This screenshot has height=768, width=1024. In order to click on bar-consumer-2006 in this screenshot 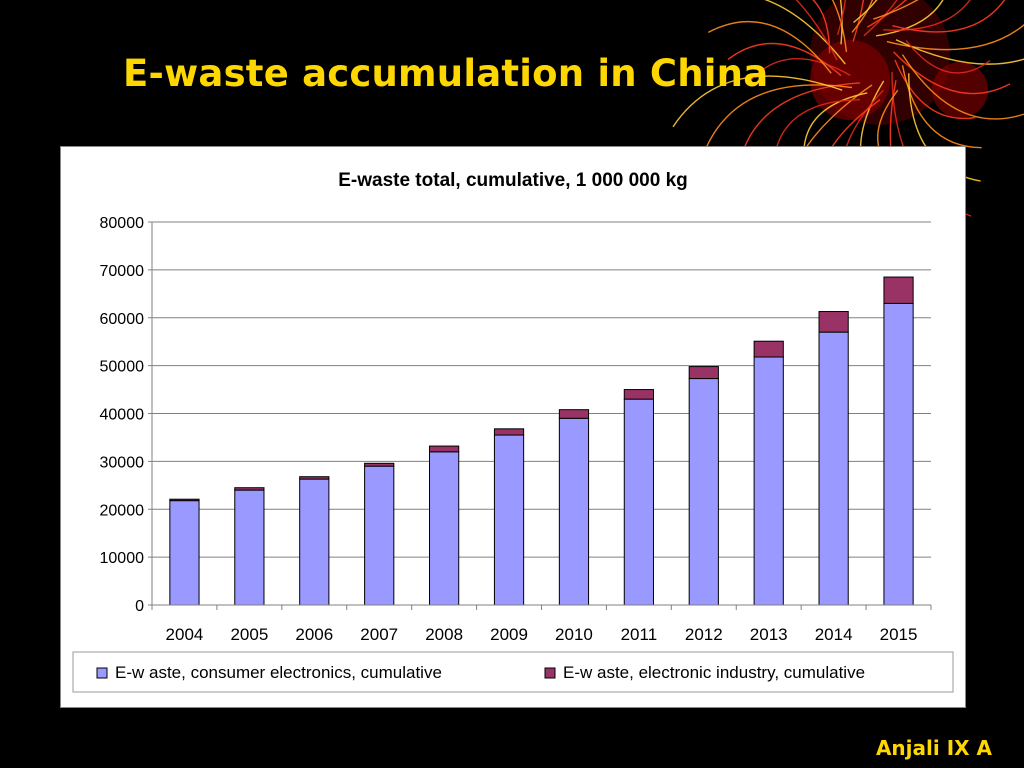, I will do `click(314, 542)`.